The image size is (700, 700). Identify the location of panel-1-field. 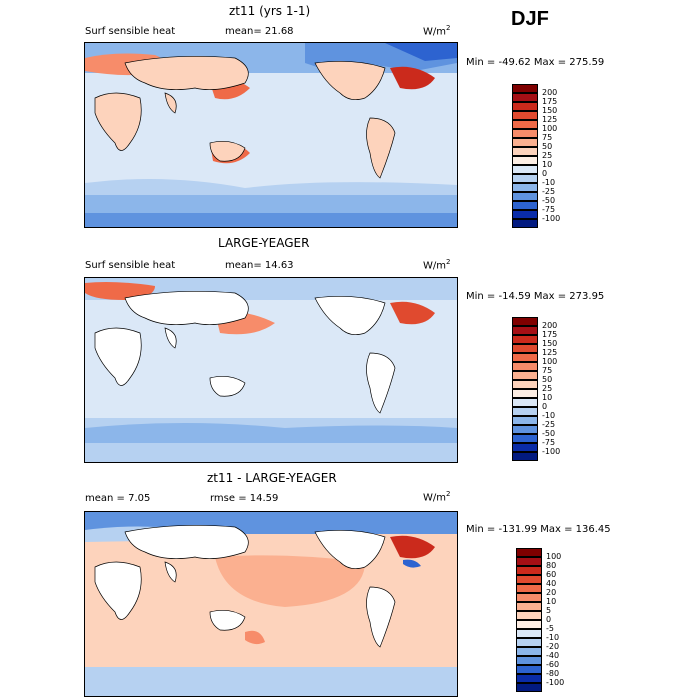
(271, 135).